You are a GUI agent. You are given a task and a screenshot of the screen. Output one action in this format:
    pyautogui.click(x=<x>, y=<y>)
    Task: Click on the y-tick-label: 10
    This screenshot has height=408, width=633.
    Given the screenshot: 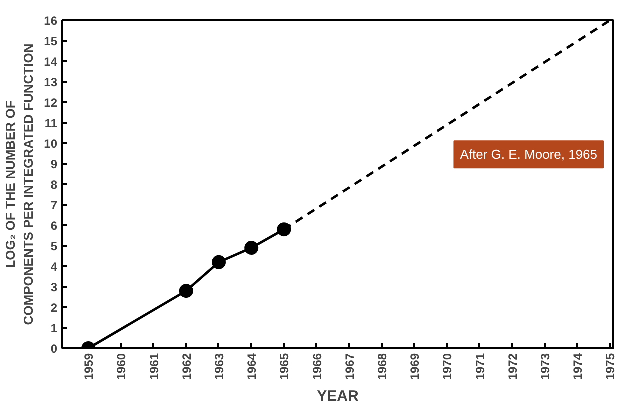 What is the action you would take?
    pyautogui.click(x=51, y=144)
    